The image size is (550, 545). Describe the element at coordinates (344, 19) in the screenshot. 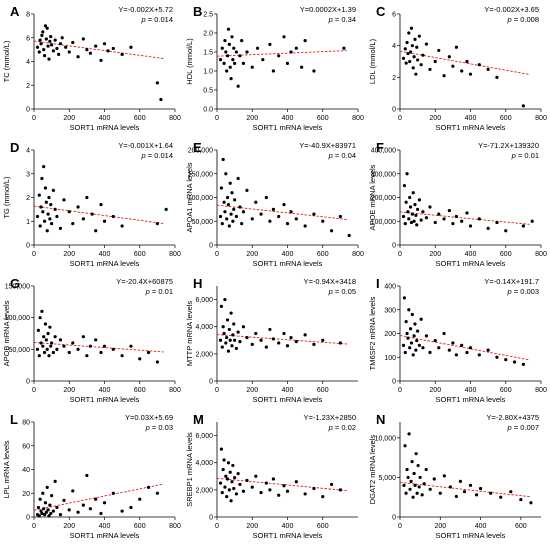

I see `p-value: = 0.34` at that location.